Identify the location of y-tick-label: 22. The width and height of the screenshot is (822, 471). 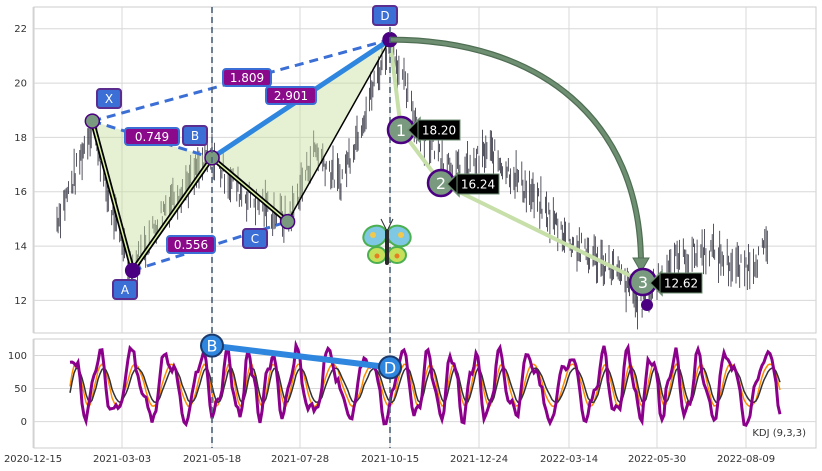
(20, 29).